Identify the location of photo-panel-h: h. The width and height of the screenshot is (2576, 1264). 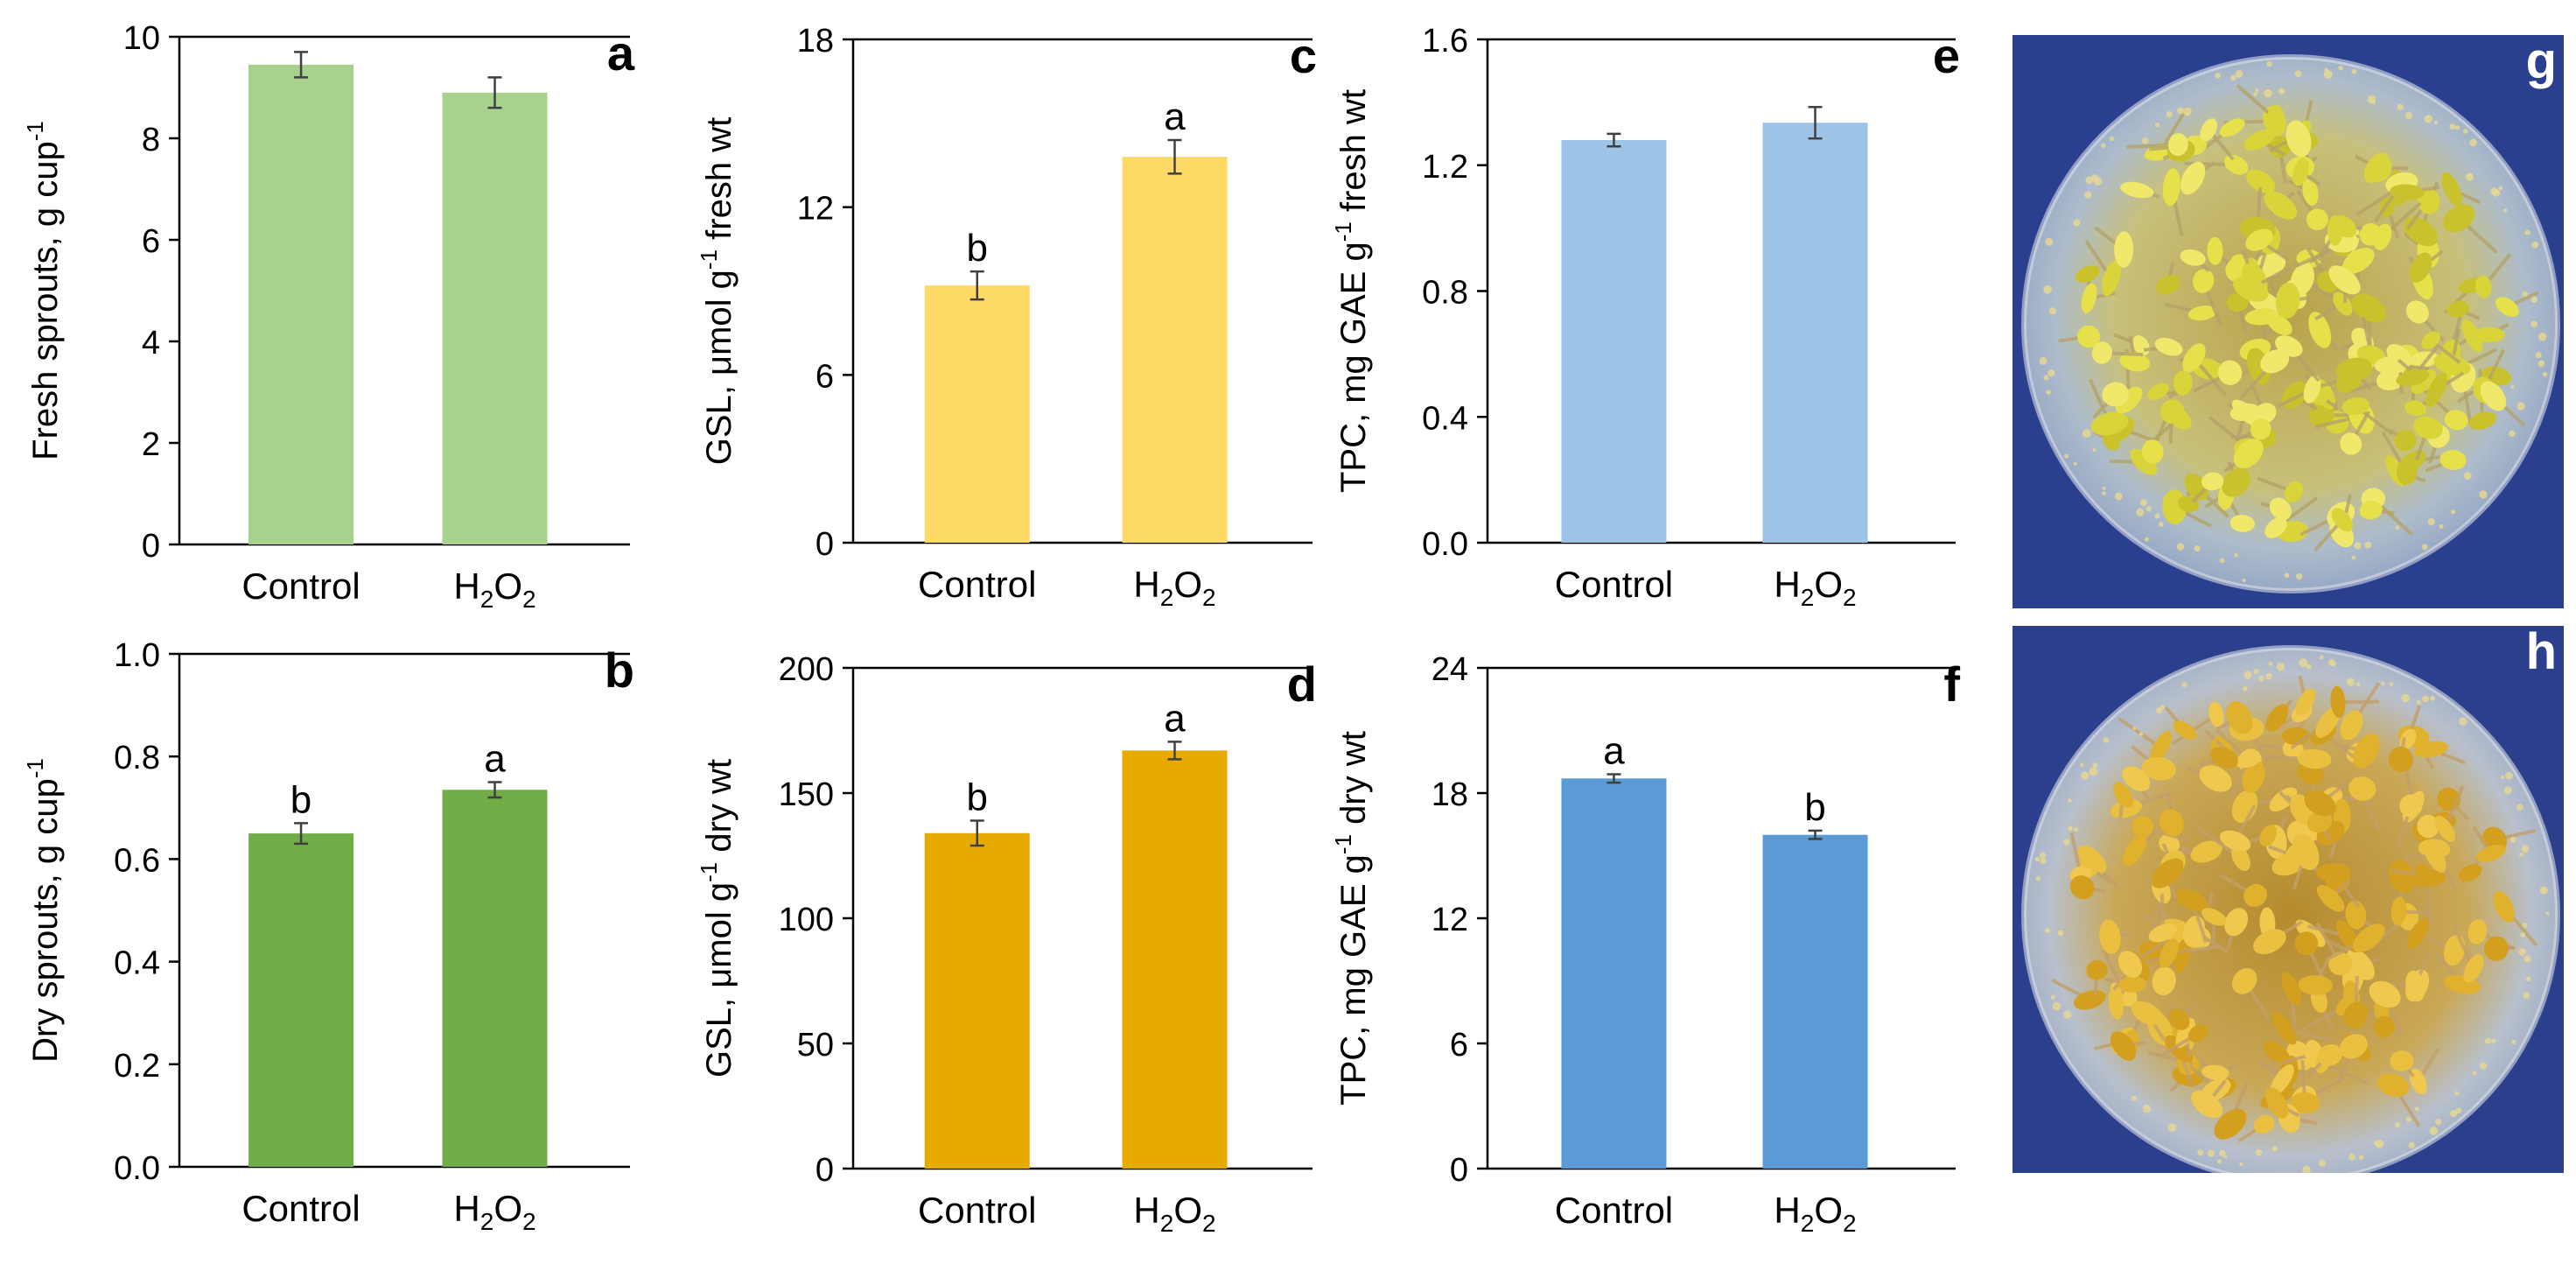
(2288, 899).